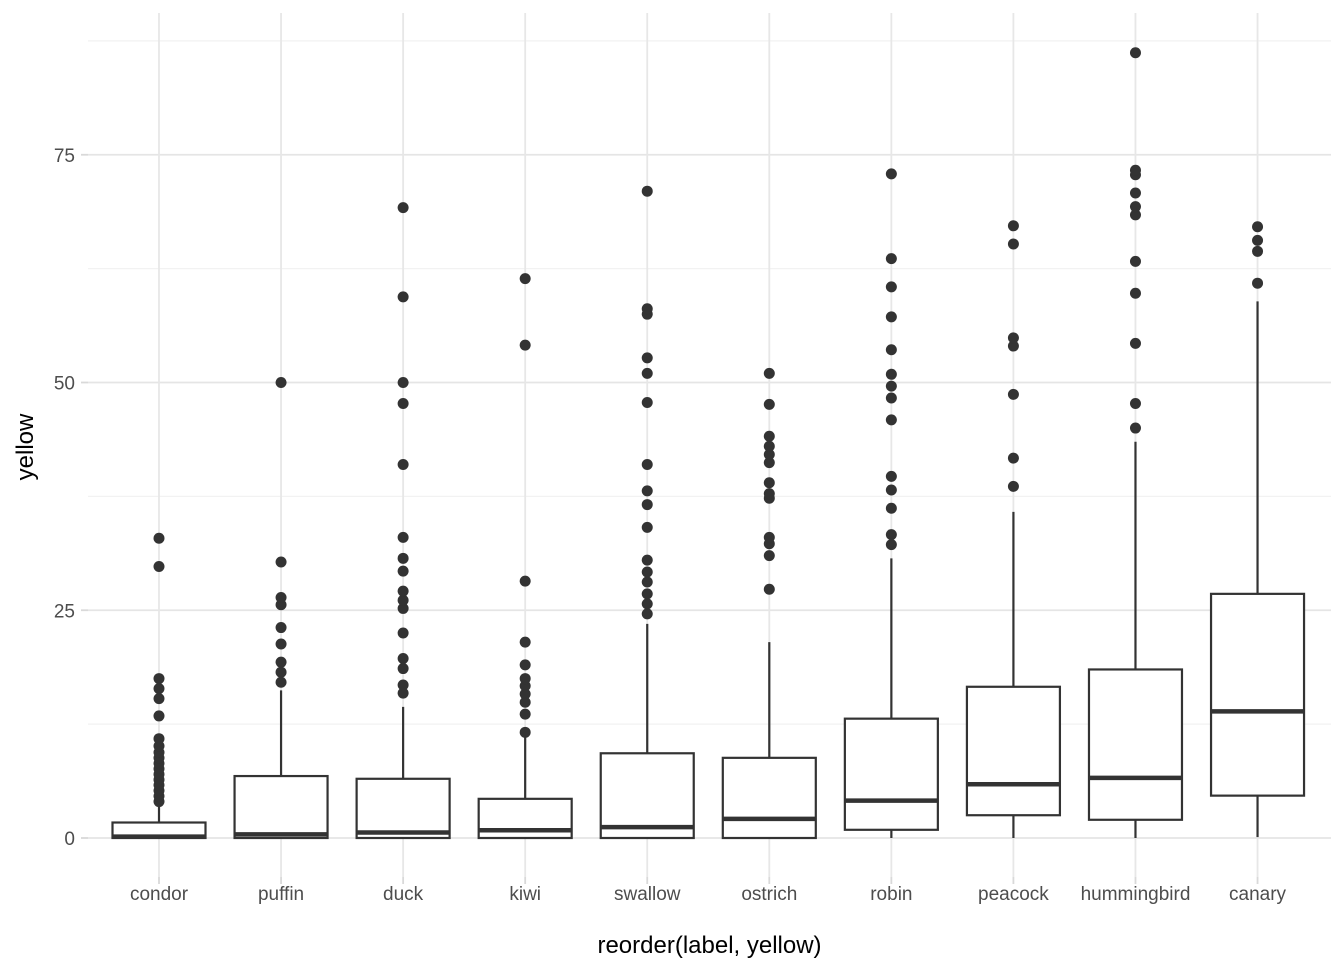  I want to click on y-tick-label-25: 25, so click(64, 611).